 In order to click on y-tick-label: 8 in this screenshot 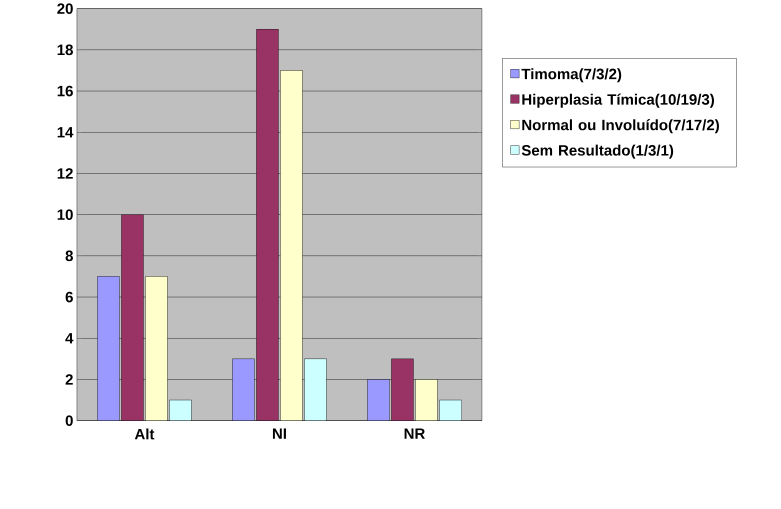, I will do `click(69, 256)`.